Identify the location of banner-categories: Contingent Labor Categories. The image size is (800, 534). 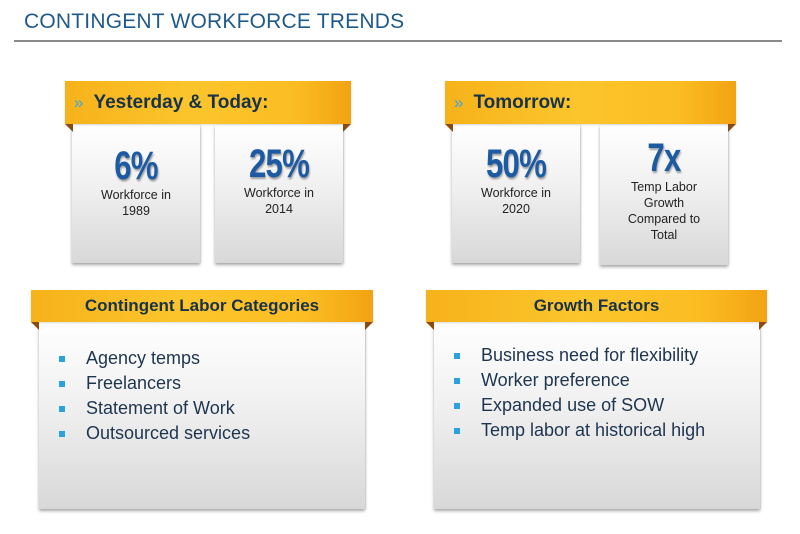
(202, 310).